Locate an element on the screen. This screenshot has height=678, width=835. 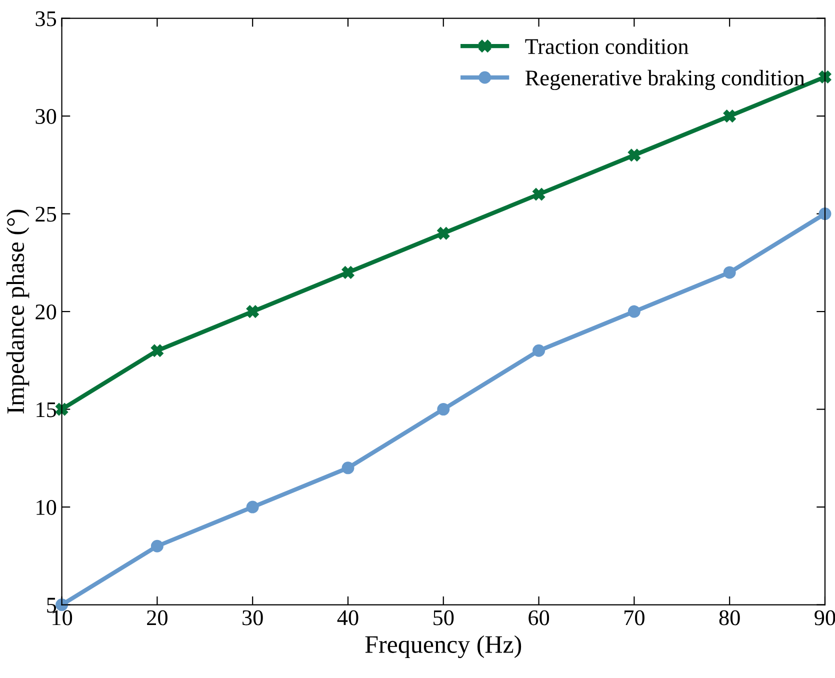
x-tick-label: 20 is located at coordinates (157, 618).